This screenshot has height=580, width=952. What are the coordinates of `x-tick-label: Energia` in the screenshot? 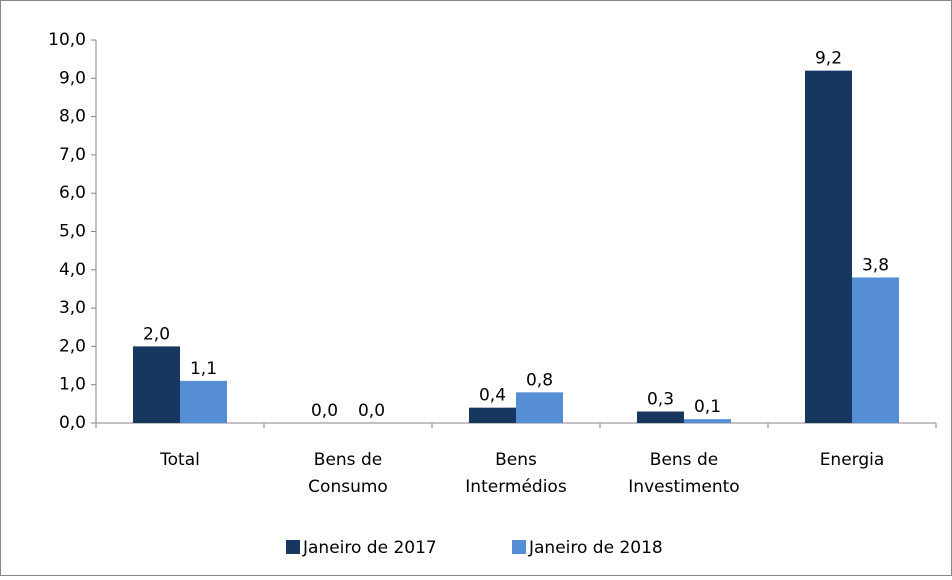 It's located at (852, 460).